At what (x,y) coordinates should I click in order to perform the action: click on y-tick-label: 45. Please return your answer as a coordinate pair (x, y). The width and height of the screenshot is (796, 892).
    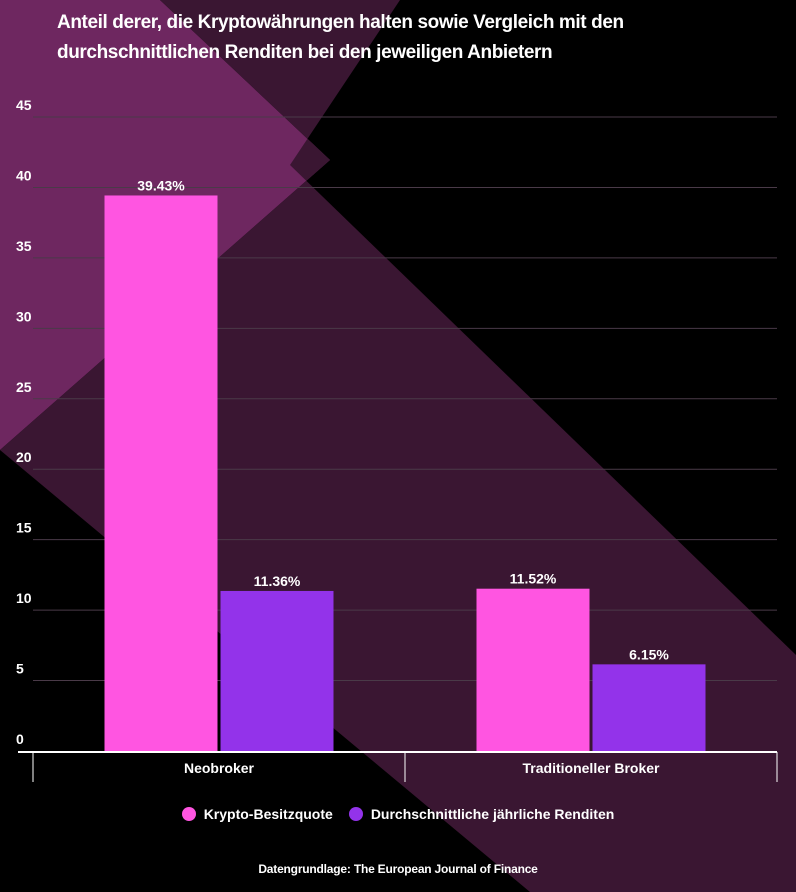
    Looking at the image, I should click on (24, 105).